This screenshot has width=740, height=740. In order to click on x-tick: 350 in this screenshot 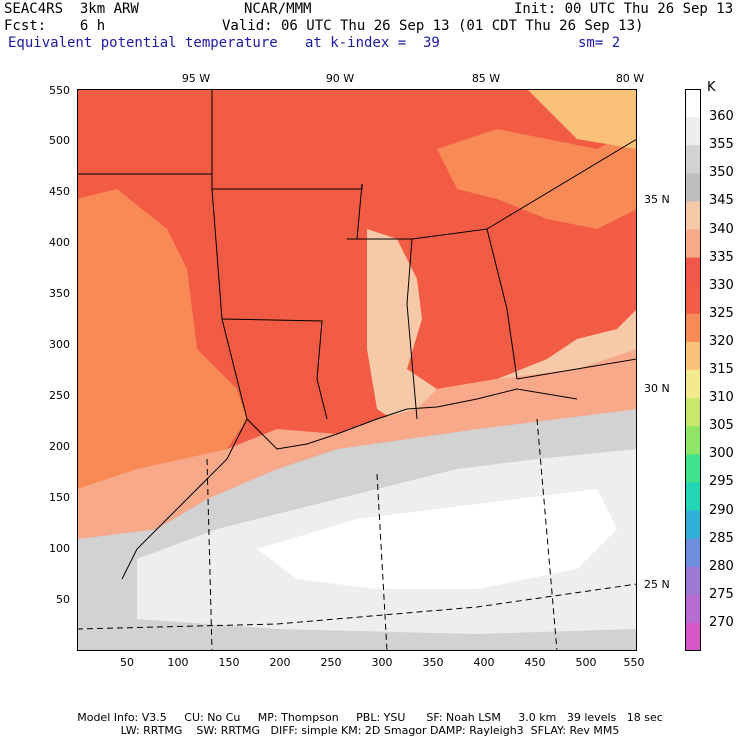, I will do `click(433, 662)`.